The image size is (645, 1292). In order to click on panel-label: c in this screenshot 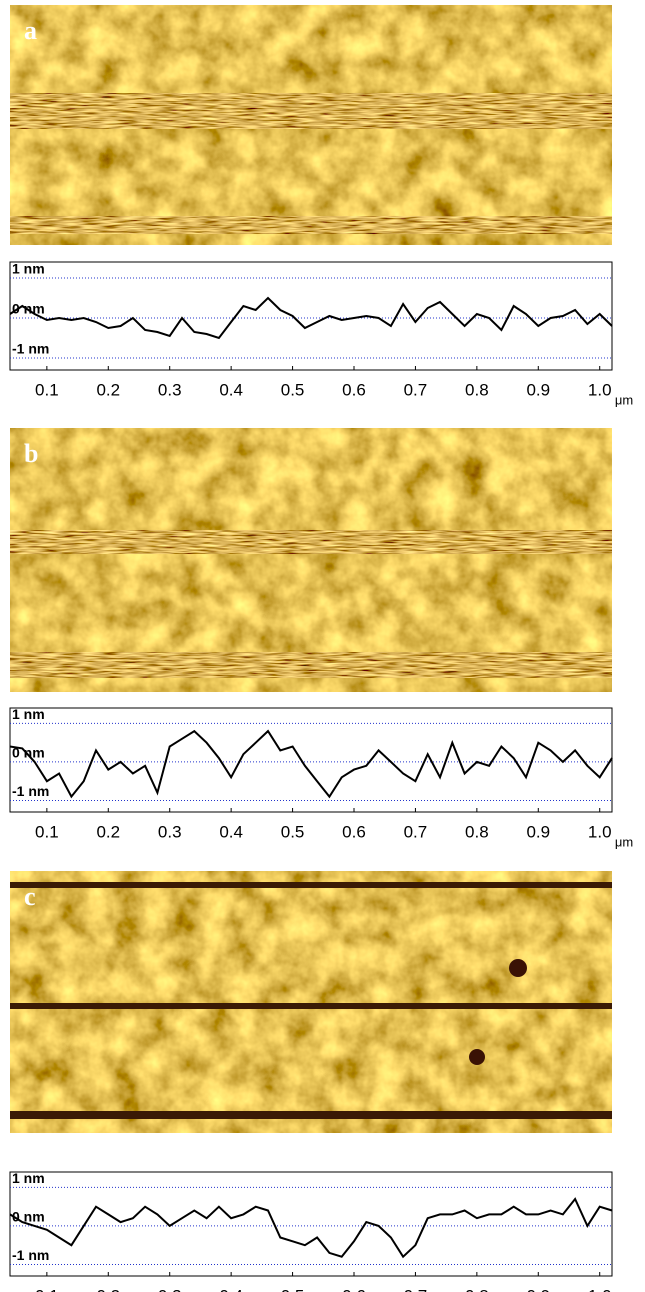, I will do `click(30, 896)`.